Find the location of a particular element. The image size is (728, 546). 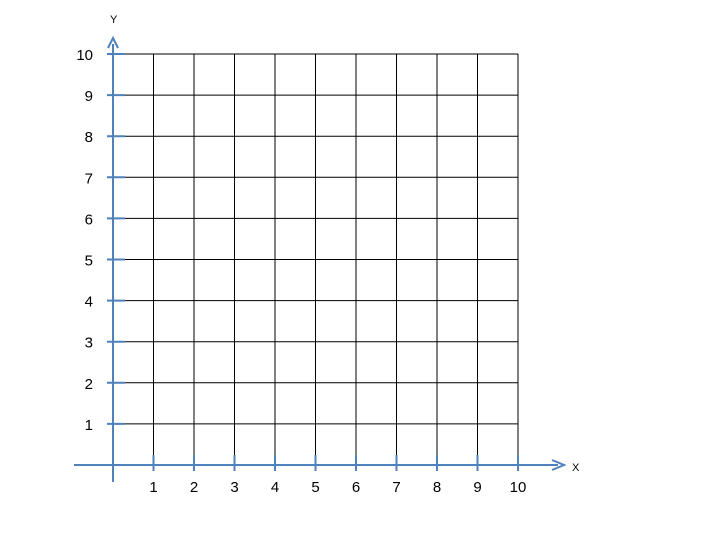

x-tick-label: 9 is located at coordinates (477, 487).